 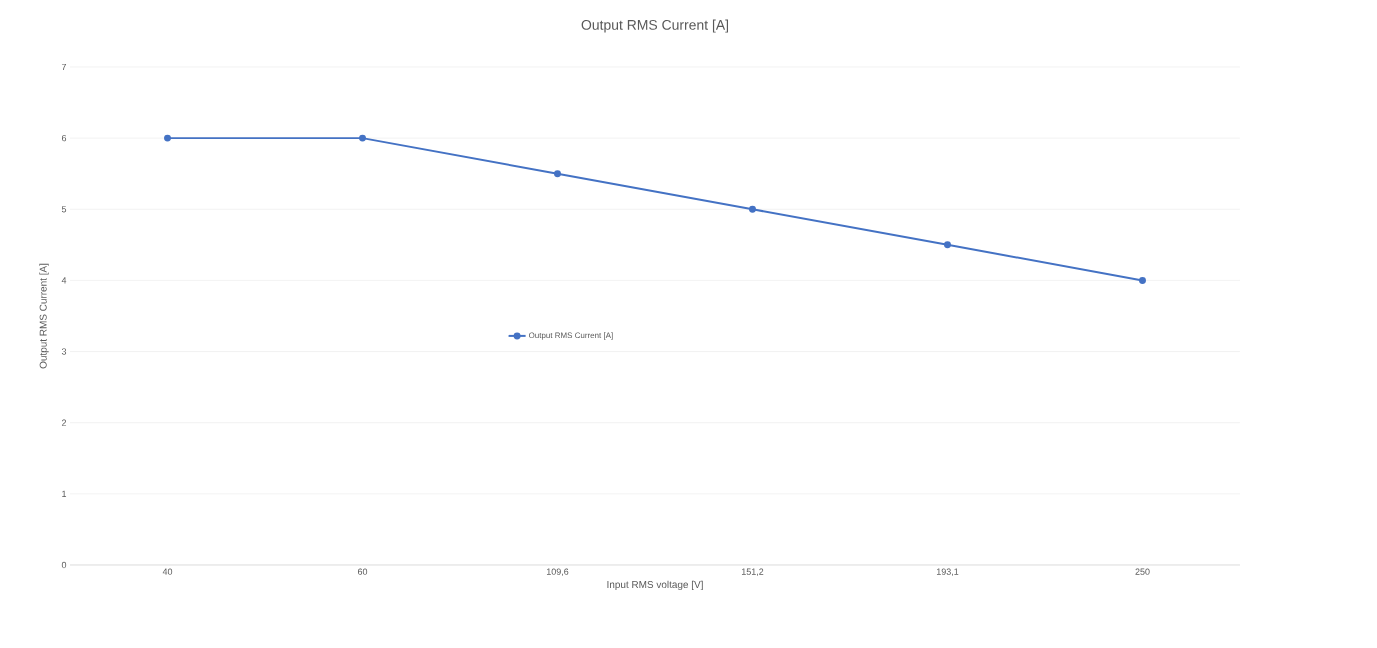 I want to click on x-tick-label: 151,2, so click(x=752, y=572).